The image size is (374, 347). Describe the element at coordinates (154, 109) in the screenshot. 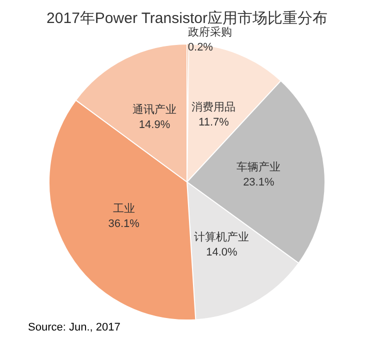

I see `slice-label: 通讯产业` at that location.